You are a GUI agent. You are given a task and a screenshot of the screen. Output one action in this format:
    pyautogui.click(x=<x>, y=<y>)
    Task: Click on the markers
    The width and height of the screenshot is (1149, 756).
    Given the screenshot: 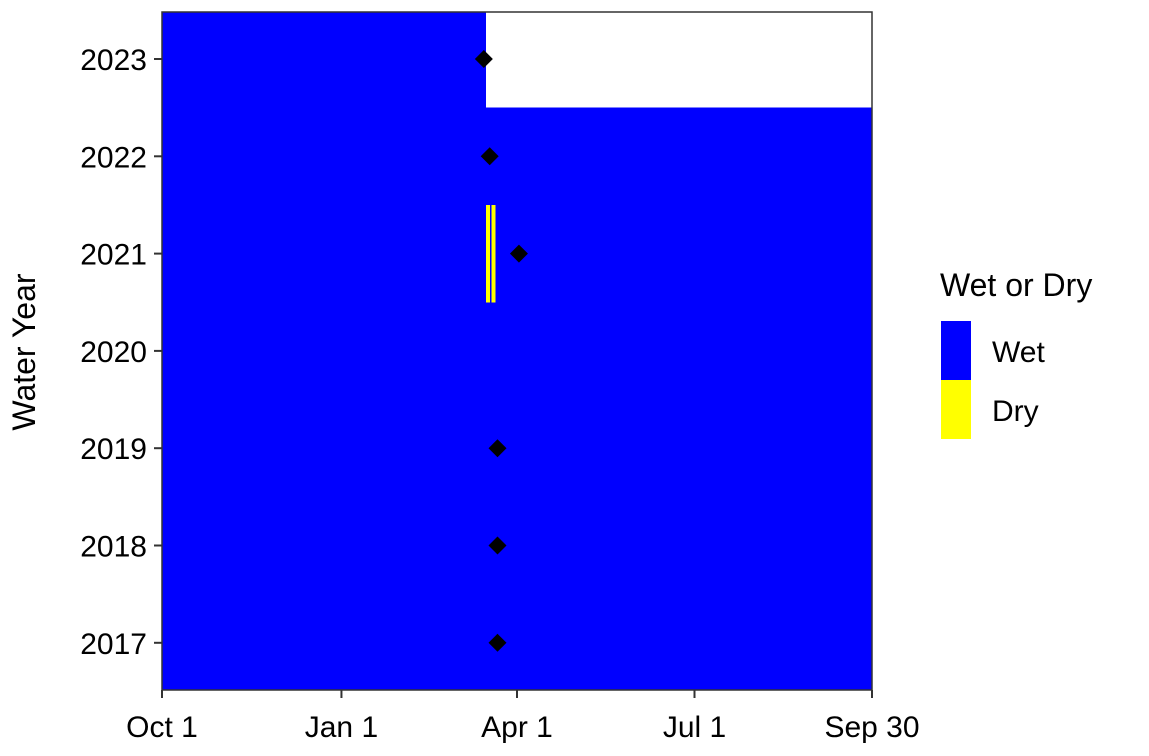 What is the action you would take?
    pyautogui.click(x=501, y=351)
    